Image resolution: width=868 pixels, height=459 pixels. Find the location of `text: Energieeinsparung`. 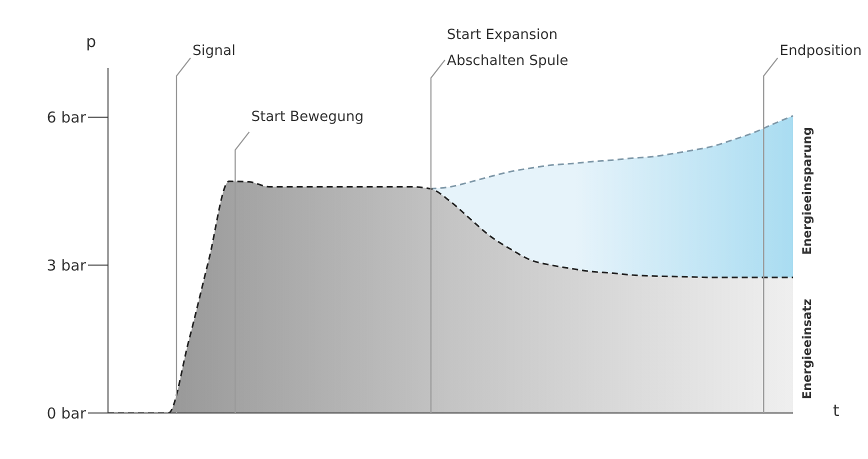

text: Energieeinsparung is located at coordinates (807, 191).